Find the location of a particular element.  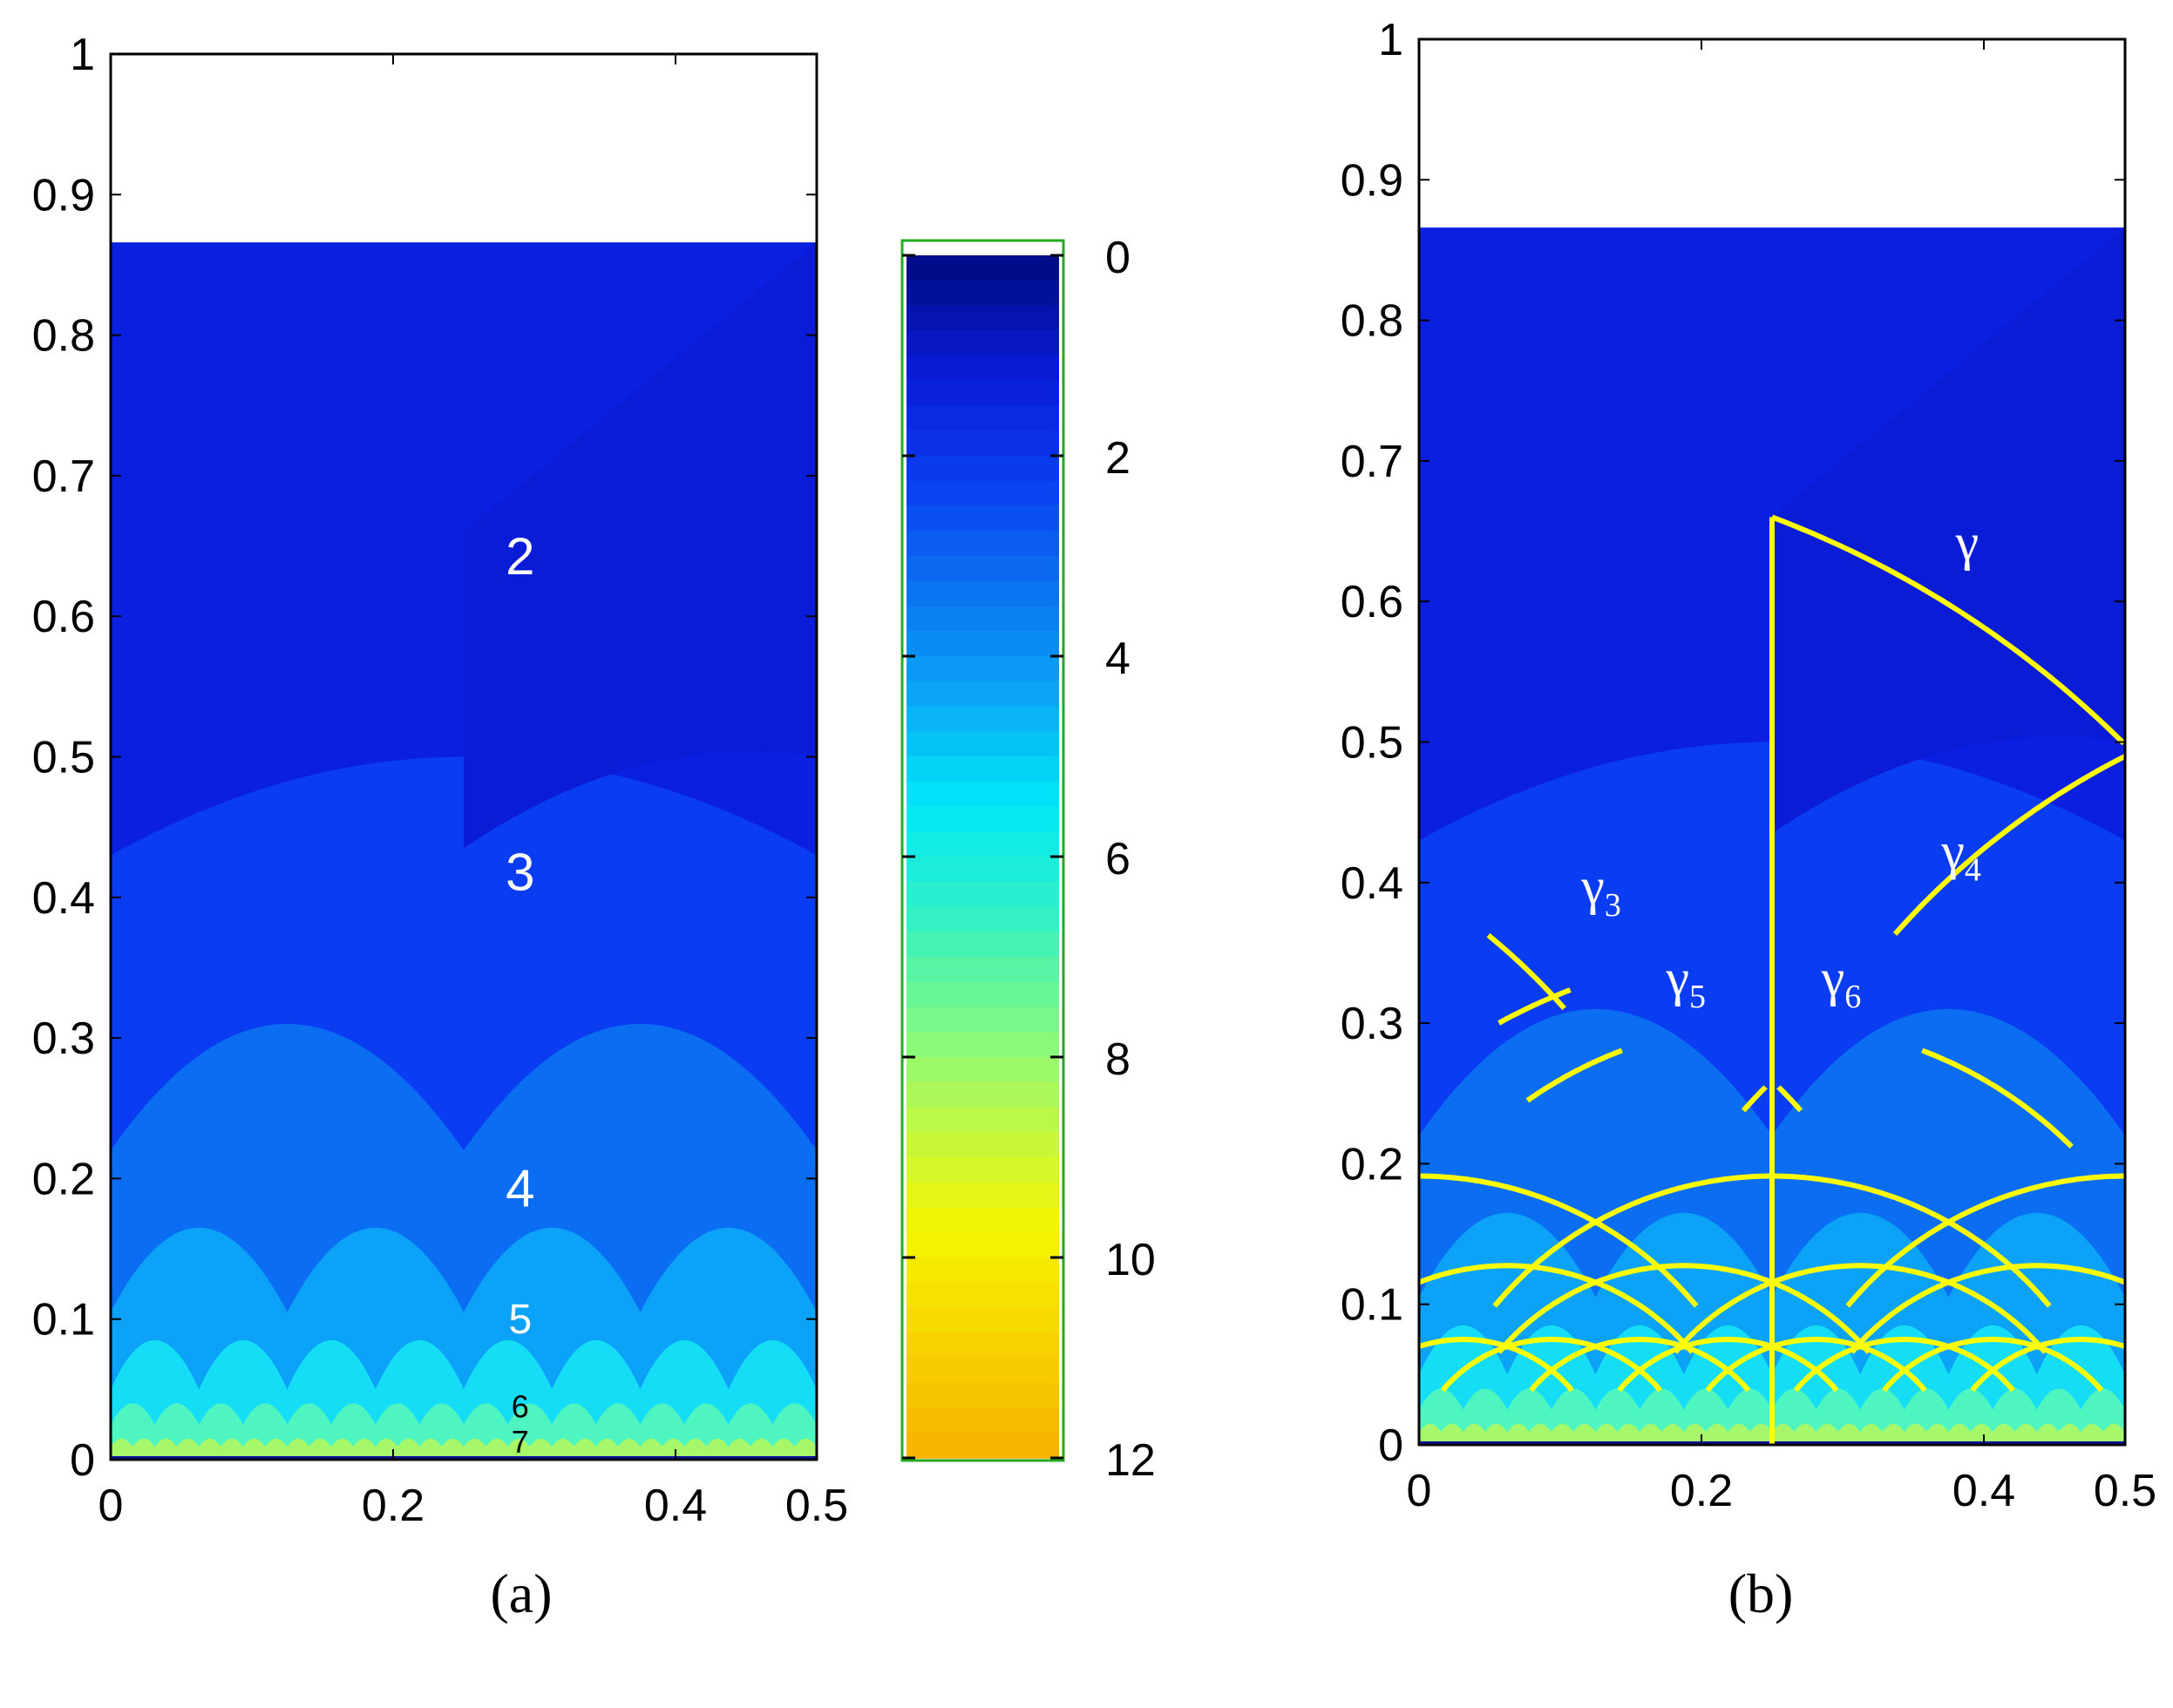

colorbar-tick-label: 4 is located at coordinates (1118, 659).